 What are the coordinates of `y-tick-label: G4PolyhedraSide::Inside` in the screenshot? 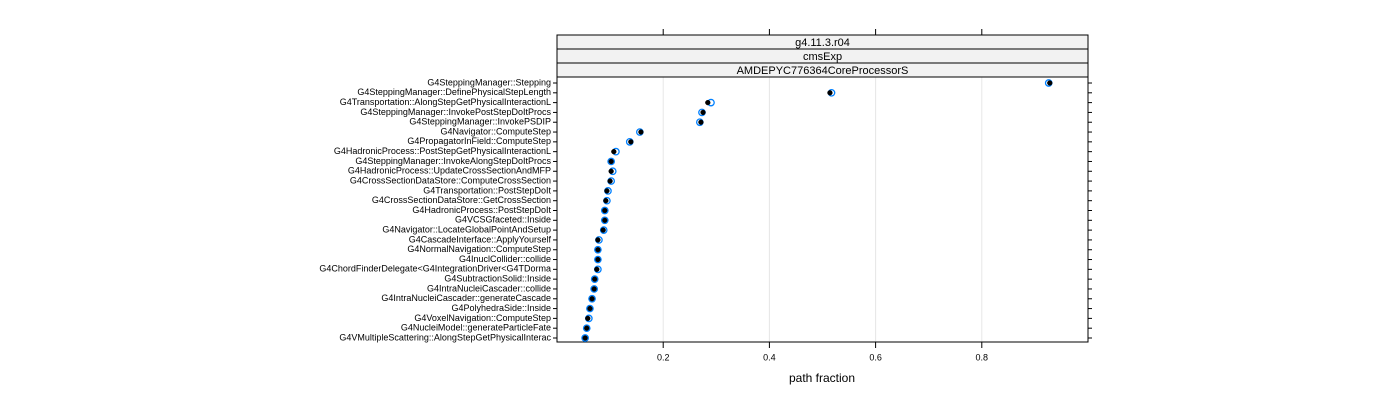 It's located at (501, 308).